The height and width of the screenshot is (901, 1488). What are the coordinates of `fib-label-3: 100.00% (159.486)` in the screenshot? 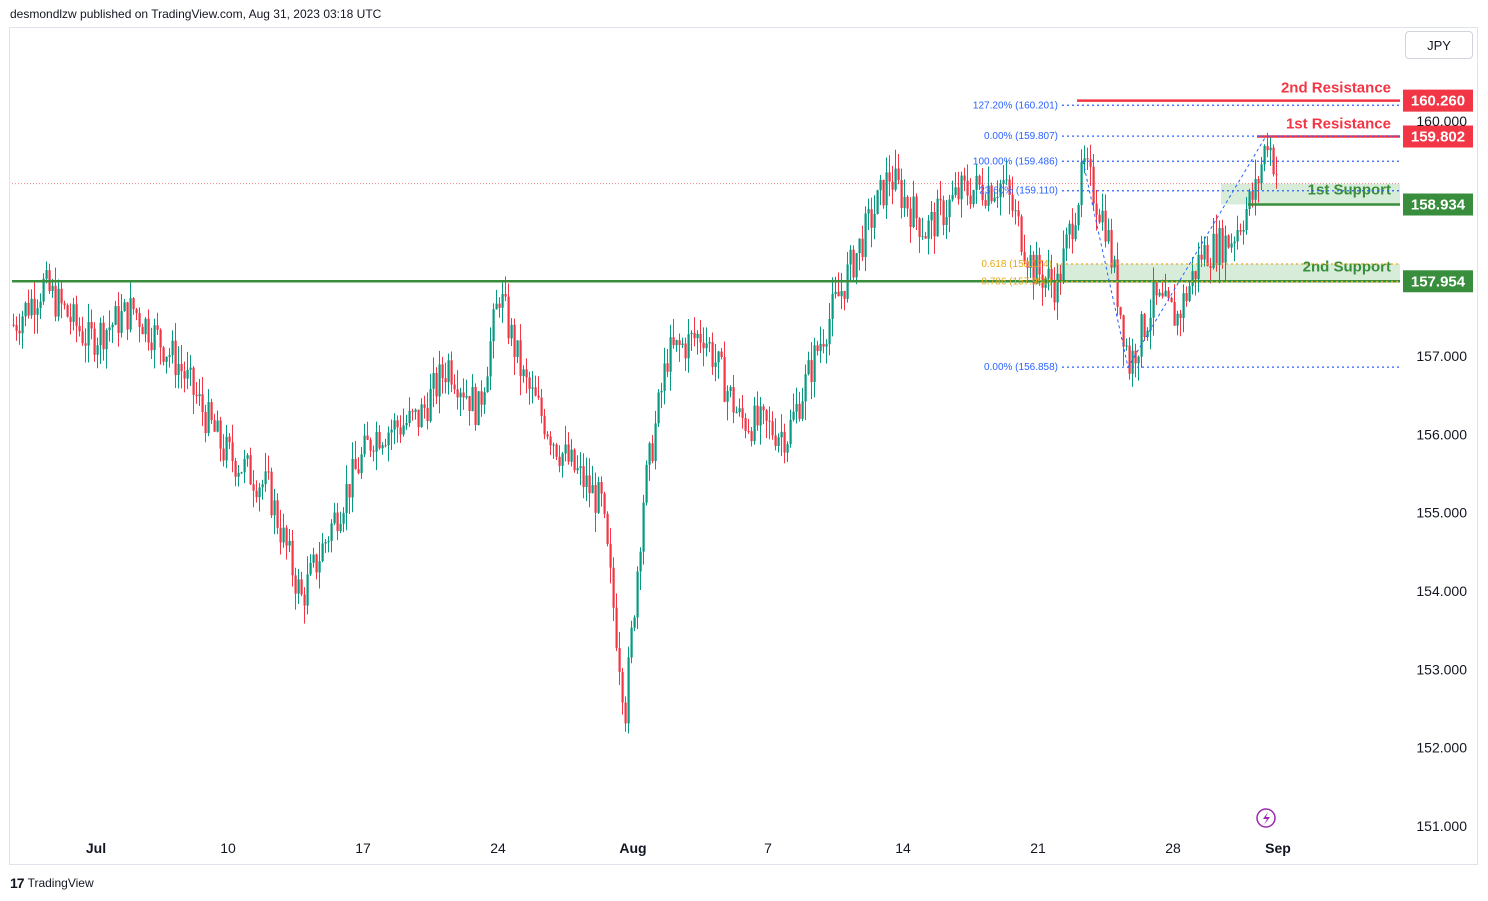 It's located at (1015, 161).